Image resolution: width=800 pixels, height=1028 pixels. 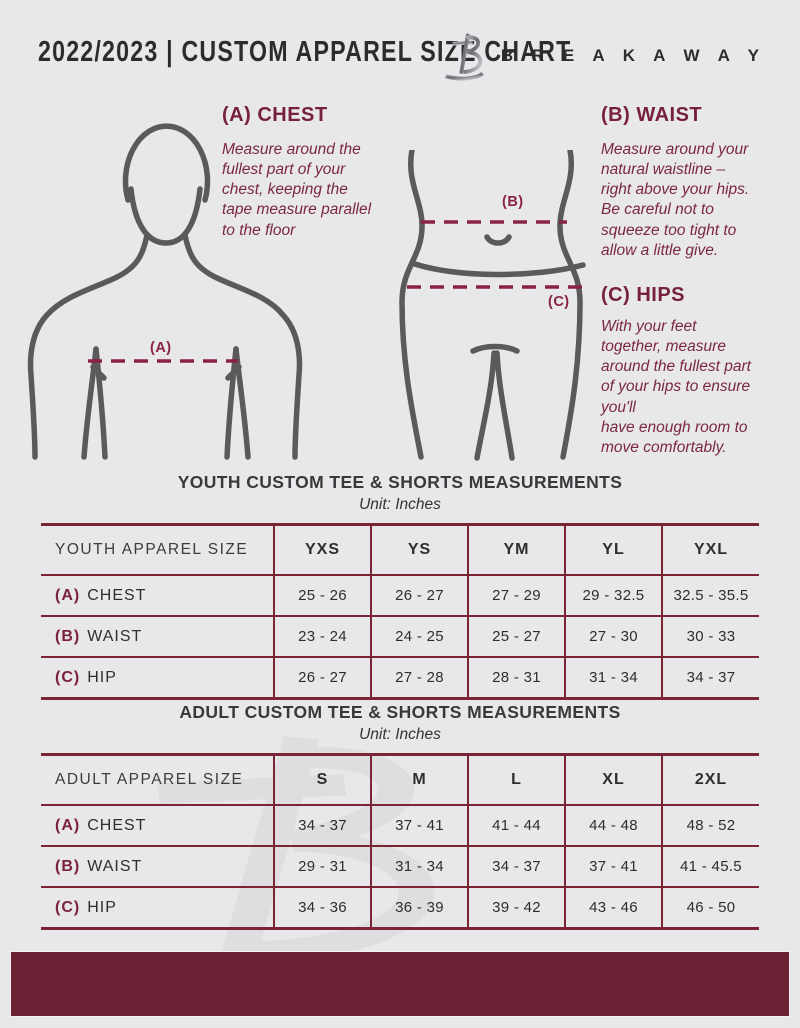 What do you see at coordinates (652, 115) in the screenshot?
I see `waist-heading: (B) WAIST` at bounding box center [652, 115].